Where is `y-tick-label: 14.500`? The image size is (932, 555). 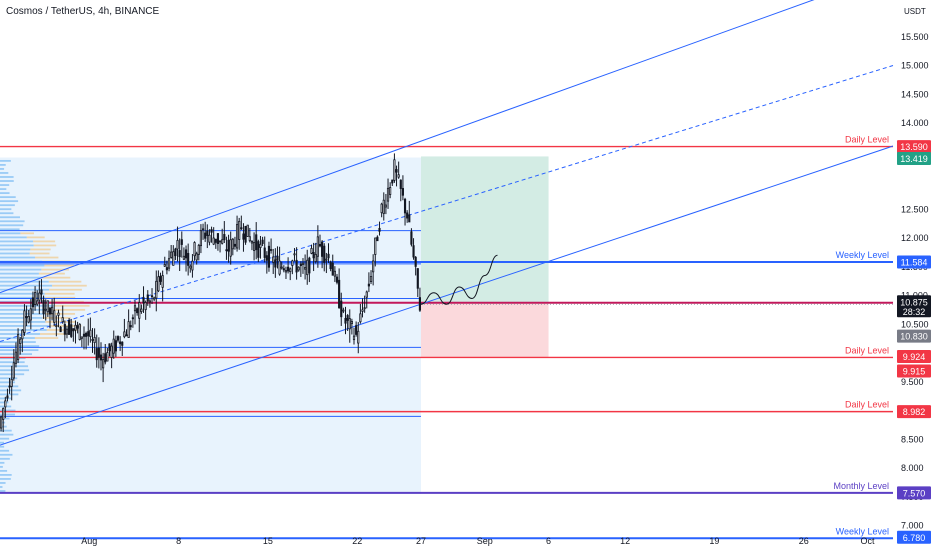 y-tick-label: 14.500 is located at coordinates (915, 94).